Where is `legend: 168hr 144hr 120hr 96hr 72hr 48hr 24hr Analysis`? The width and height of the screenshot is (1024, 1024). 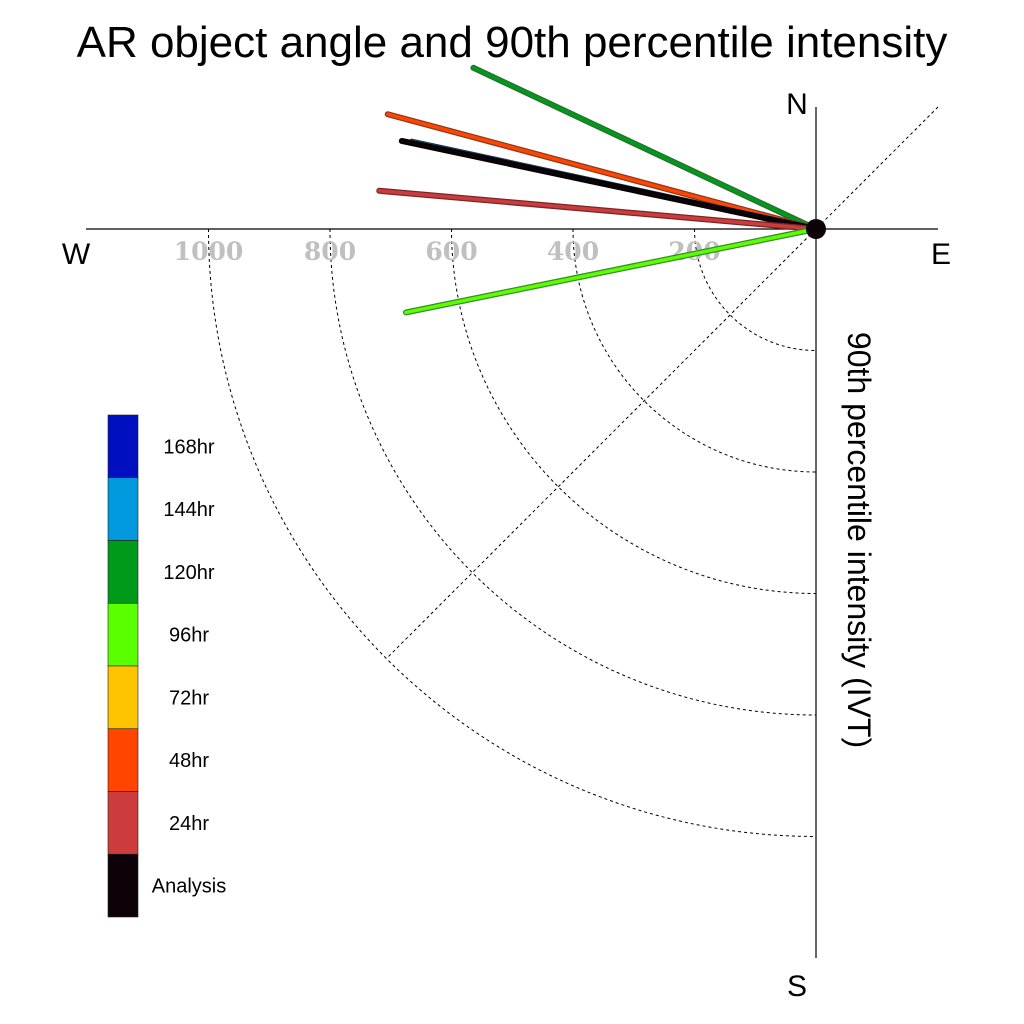
legend: 168hr 144hr 120hr 96hr 72hr 48hr 24hr Analysis is located at coordinates (166, 666).